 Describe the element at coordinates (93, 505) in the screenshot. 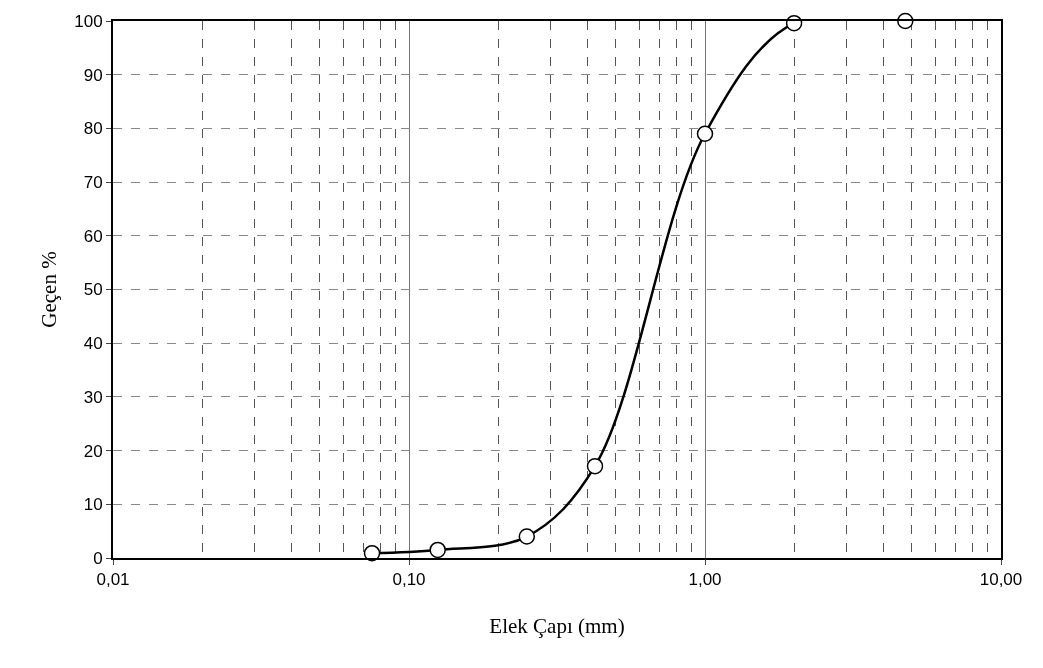

I see `y-tick-label: 10` at that location.